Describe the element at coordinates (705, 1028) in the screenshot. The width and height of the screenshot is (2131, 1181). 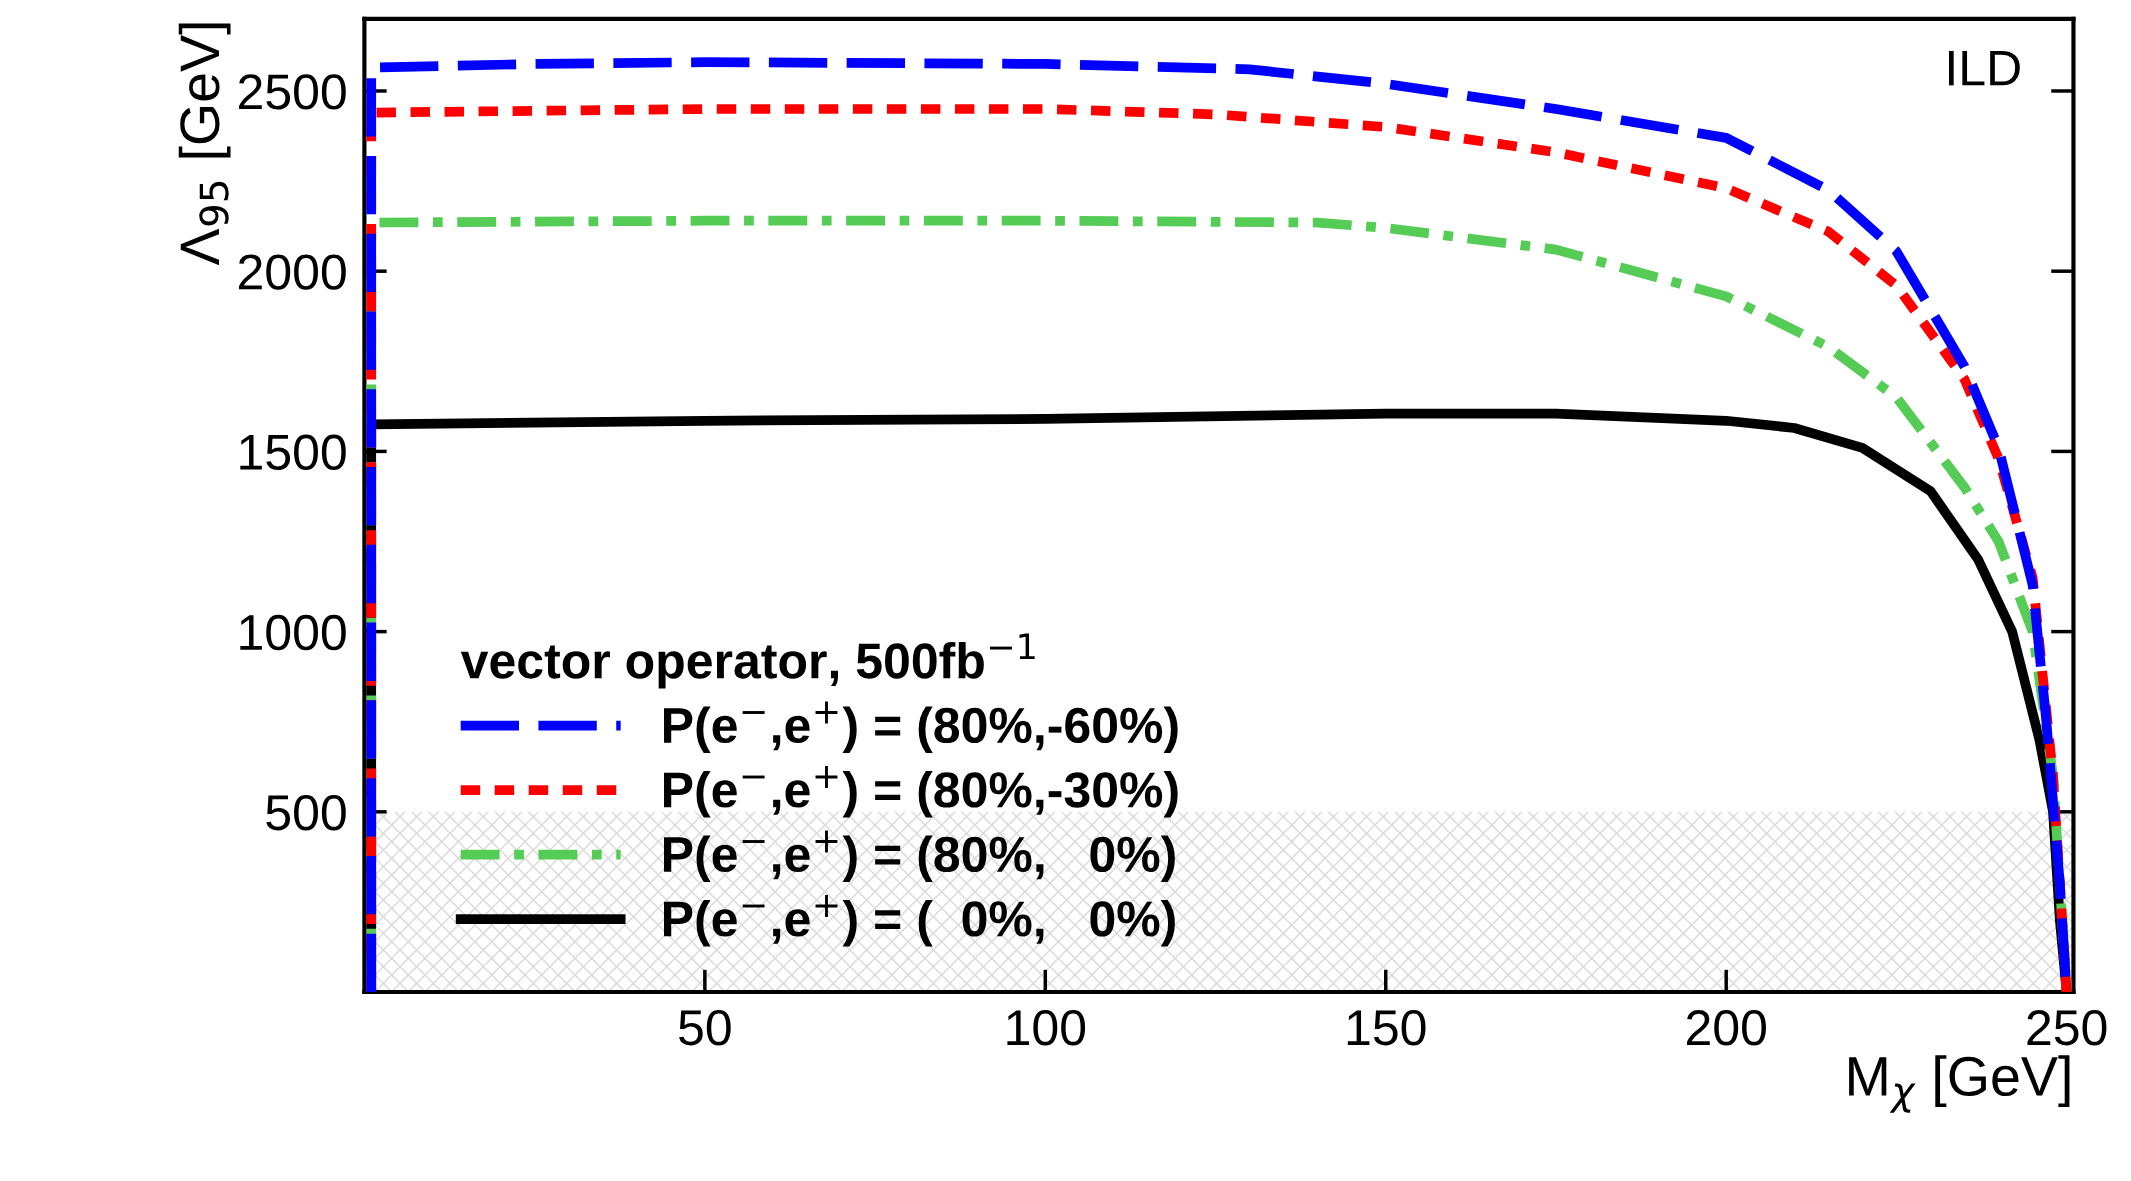
I see `x-tick-label: 50` at that location.